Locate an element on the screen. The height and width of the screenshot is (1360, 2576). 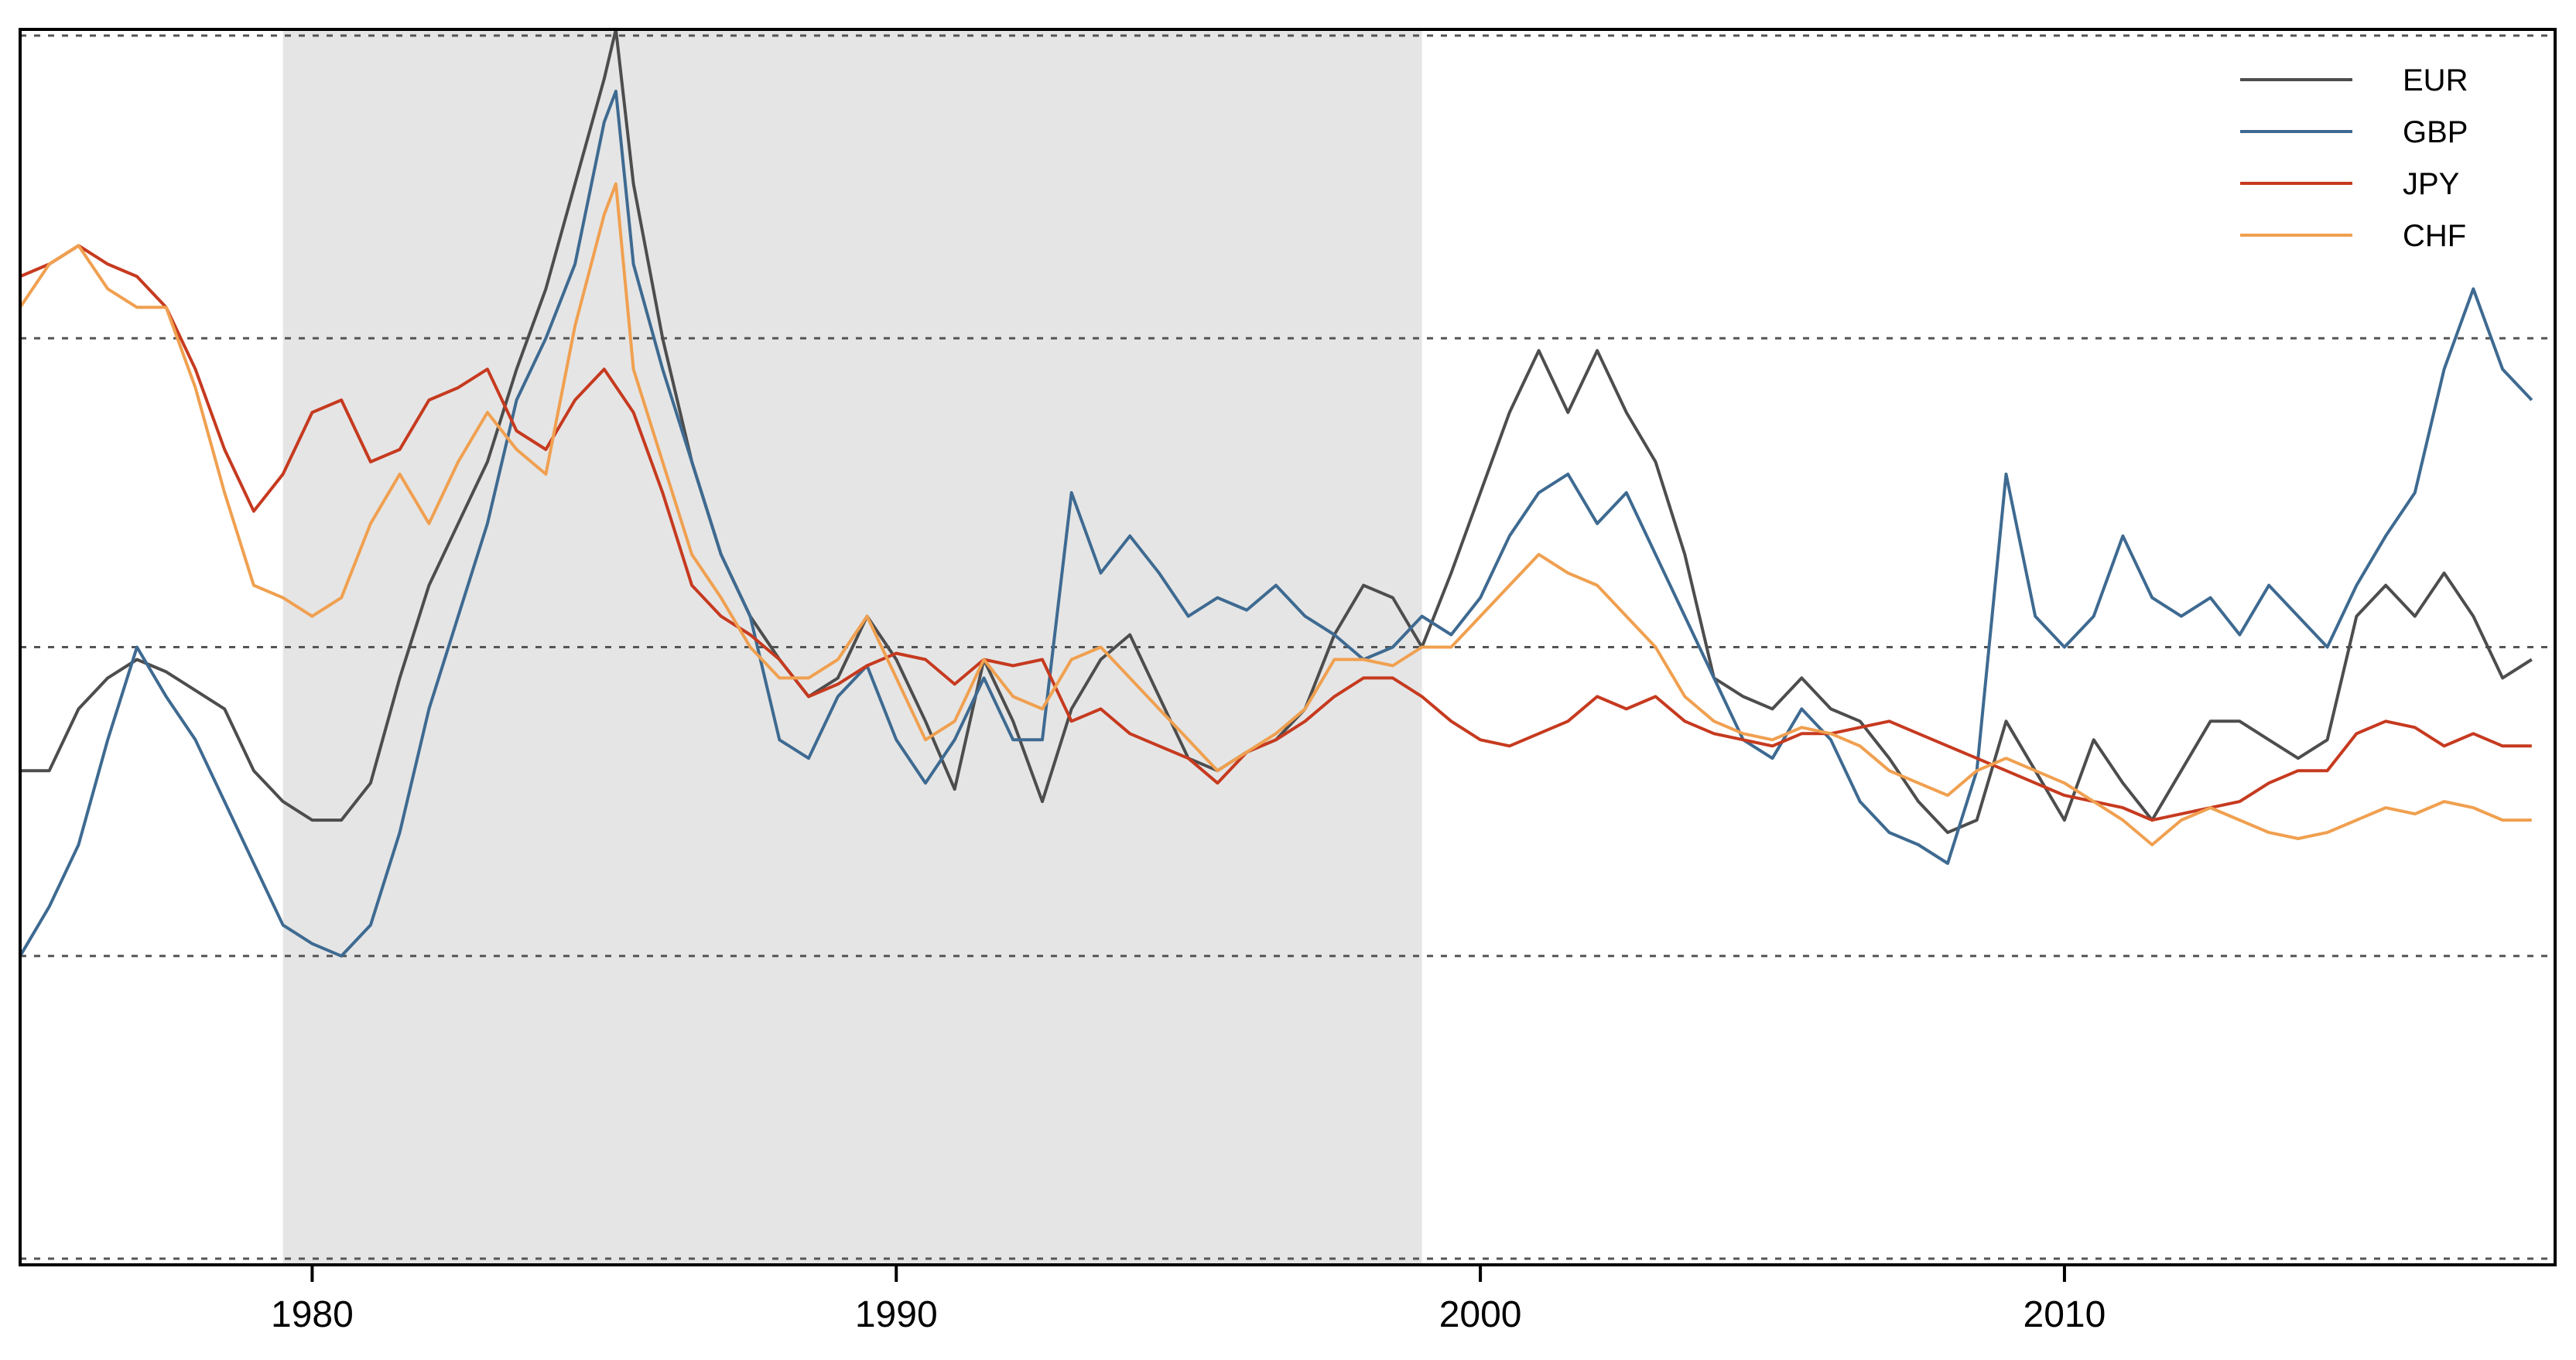
legend-label-eur: EUR is located at coordinates (2436, 80).